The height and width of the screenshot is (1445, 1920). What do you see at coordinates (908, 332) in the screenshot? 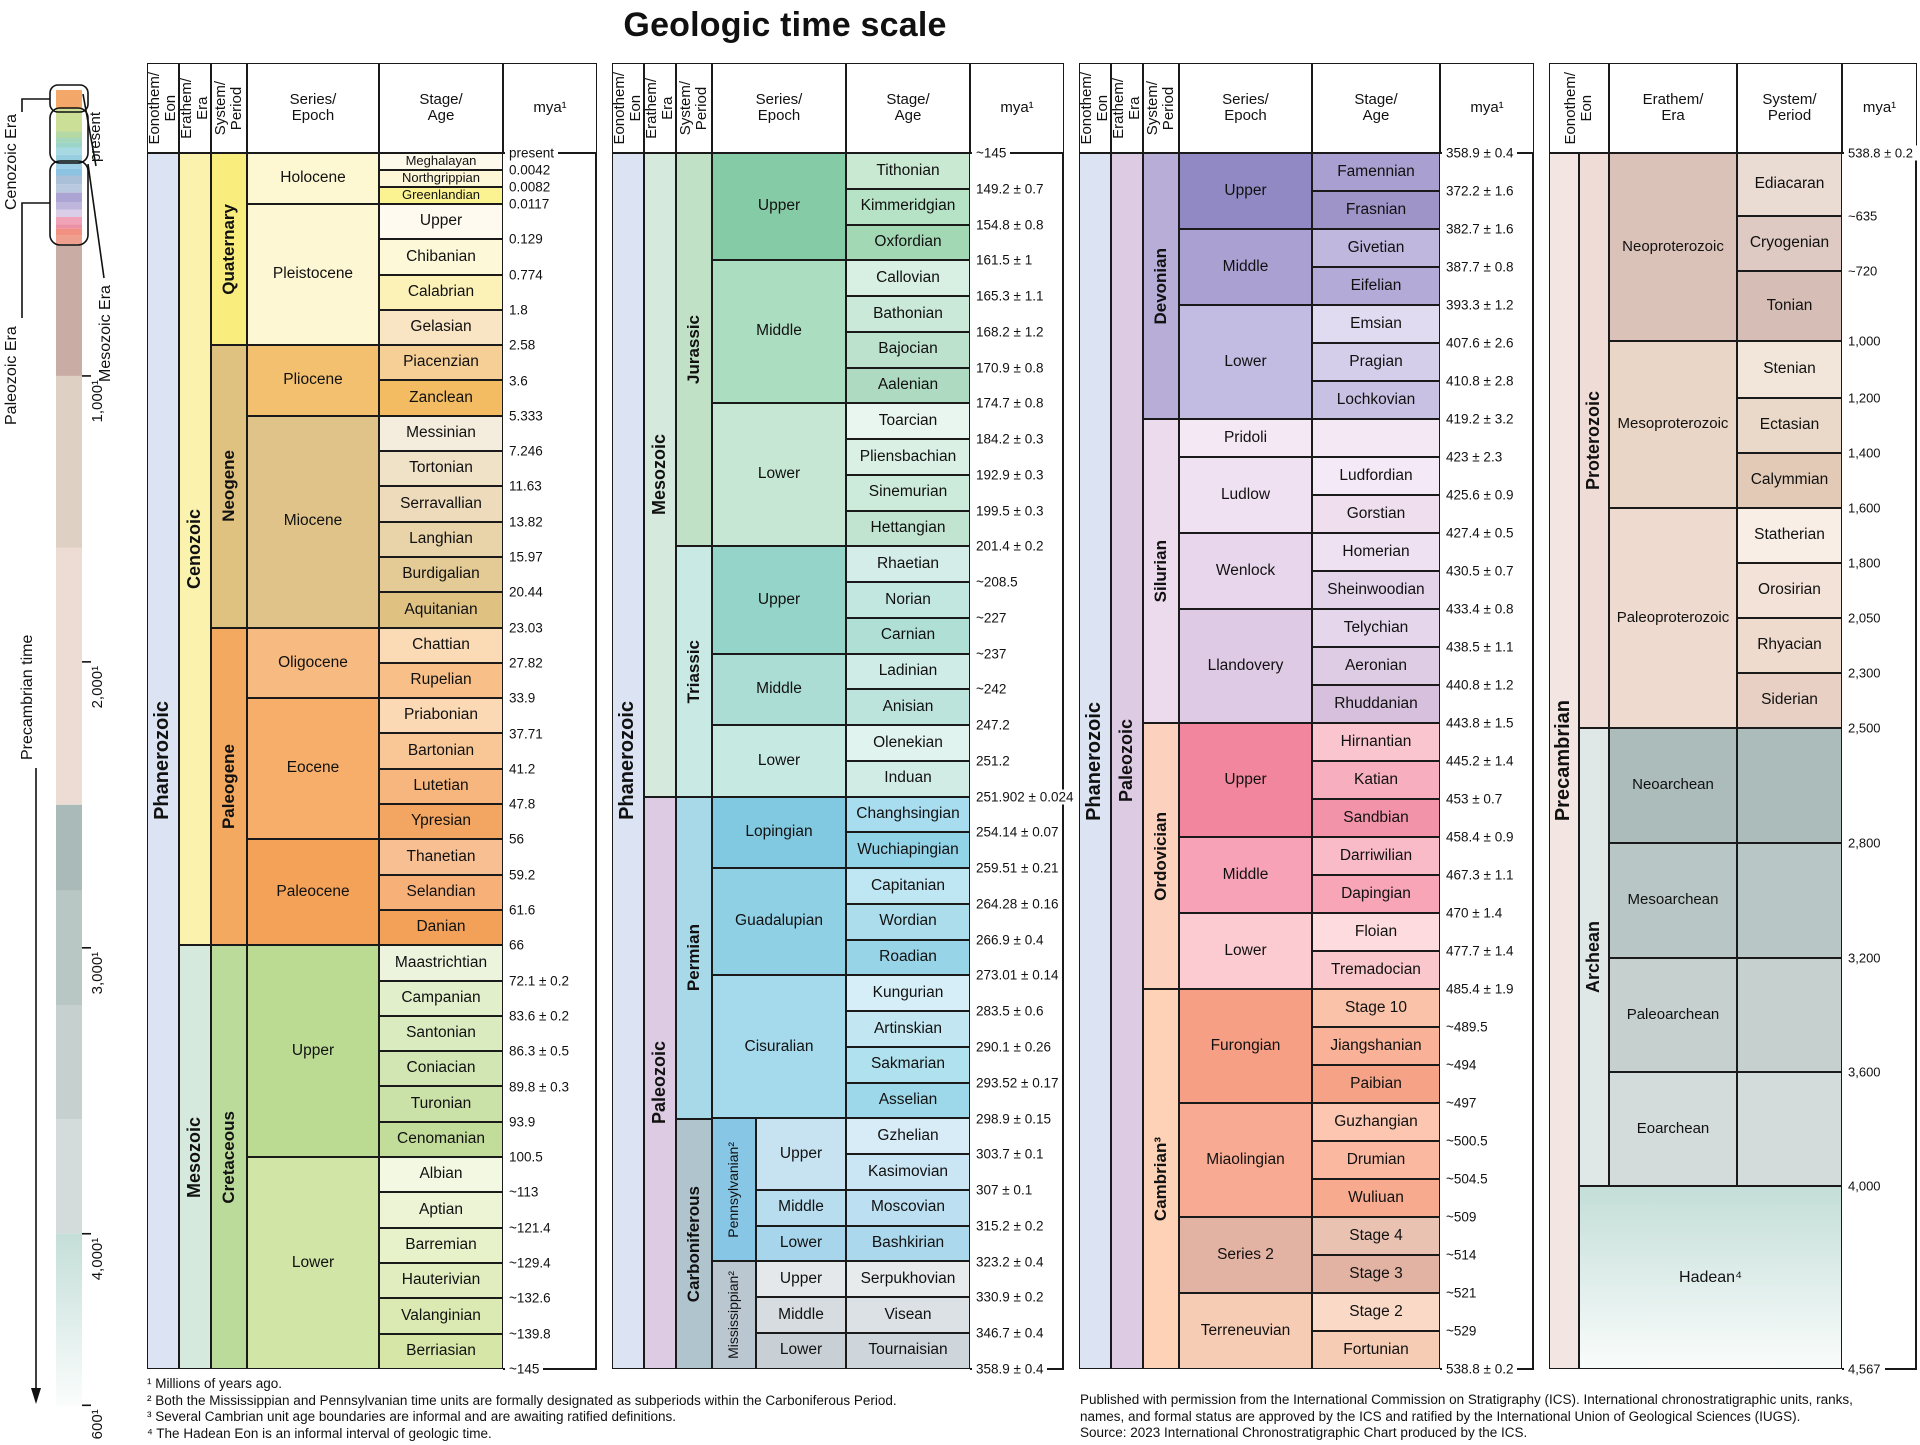
I see `stage-column: Callovian Bathonian Bajocian Aalenian` at bounding box center [908, 332].